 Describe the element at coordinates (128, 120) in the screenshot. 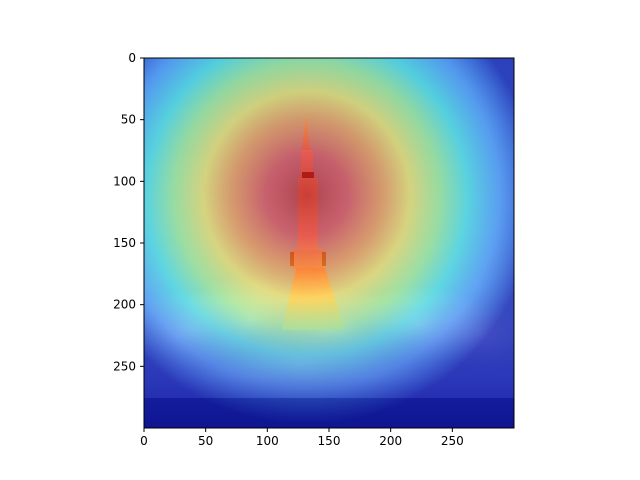

I see `y-tick-label: 50` at that location.